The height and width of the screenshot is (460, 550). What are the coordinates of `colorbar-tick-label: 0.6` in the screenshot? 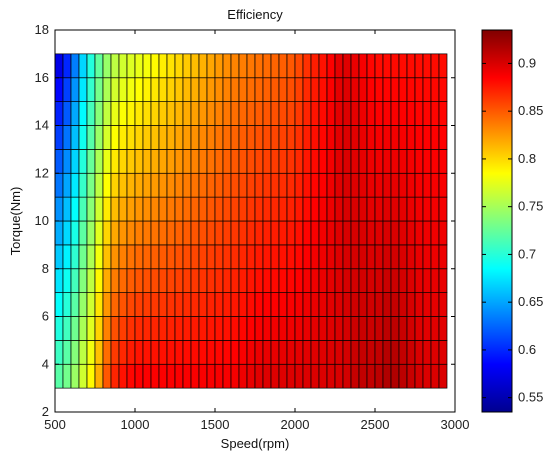 It's located at (527, 349).